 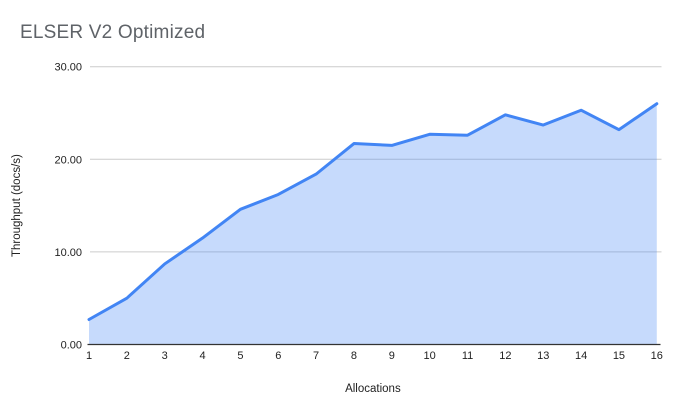 What do you see at coordinates (354, 356) in the screenshot?
I see `x-tick-label: 8` at bounding box center [354, 356].